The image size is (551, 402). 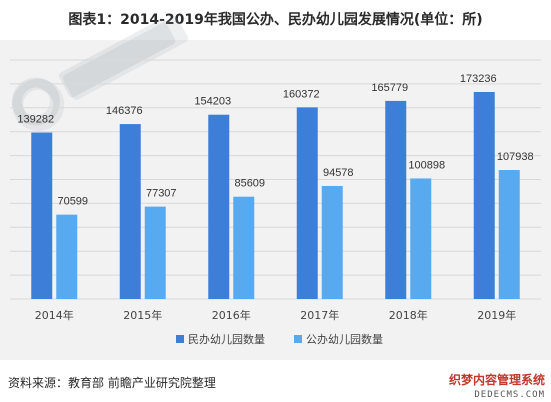 What do you see at coordinates (319, 315) in the screenshot?
I see `x-tick-label: 2017年` at bounding box center [319, 315].